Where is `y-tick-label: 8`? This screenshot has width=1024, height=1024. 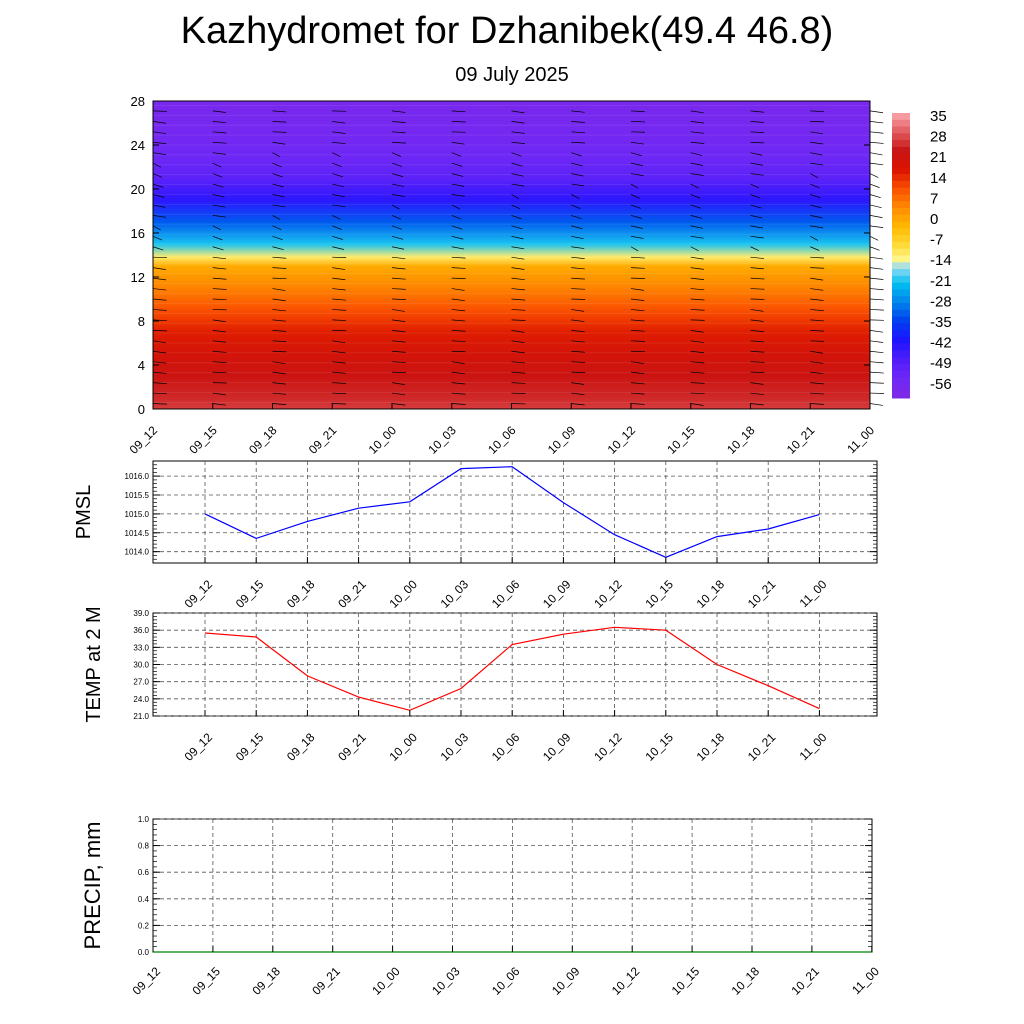 y-tick-label: 8 is located at coordinates (141, 321).